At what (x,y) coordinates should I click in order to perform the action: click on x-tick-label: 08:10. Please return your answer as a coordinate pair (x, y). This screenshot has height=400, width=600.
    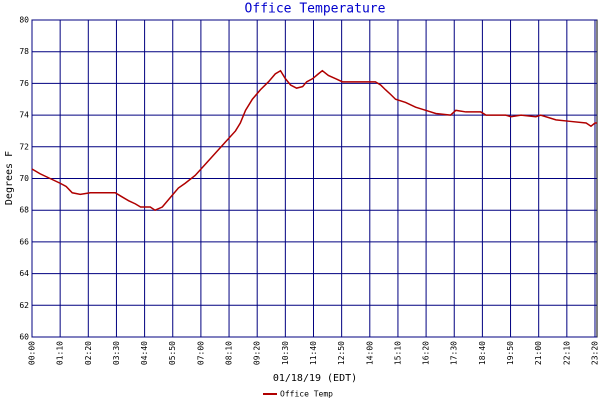
    Looking at the image, I should click on (229, 353).